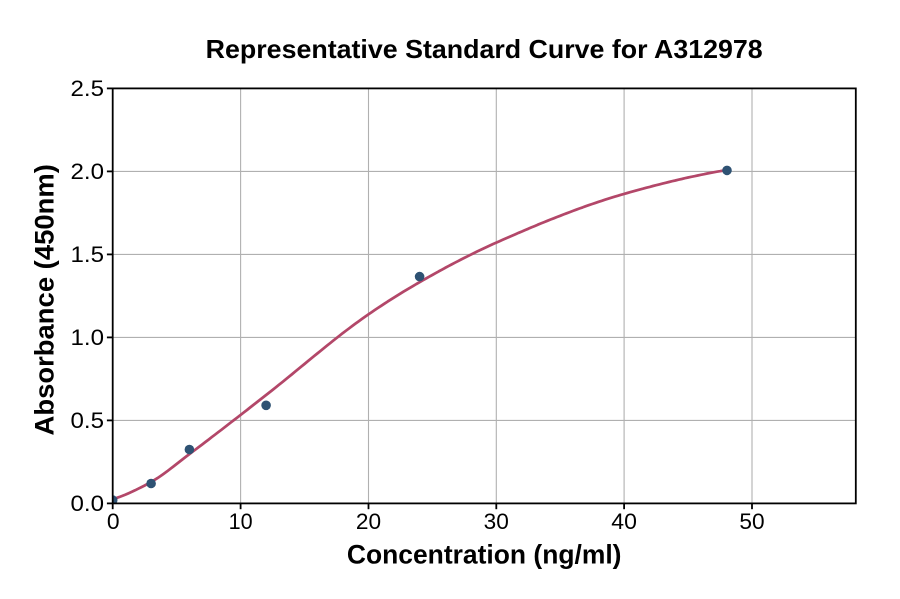 The image size is (900, 599). What do you see at coordinates (484, 554) in the screenshot?
I see `svg-text: Concentration (ng/ml)` at bounding box center [484, 554].